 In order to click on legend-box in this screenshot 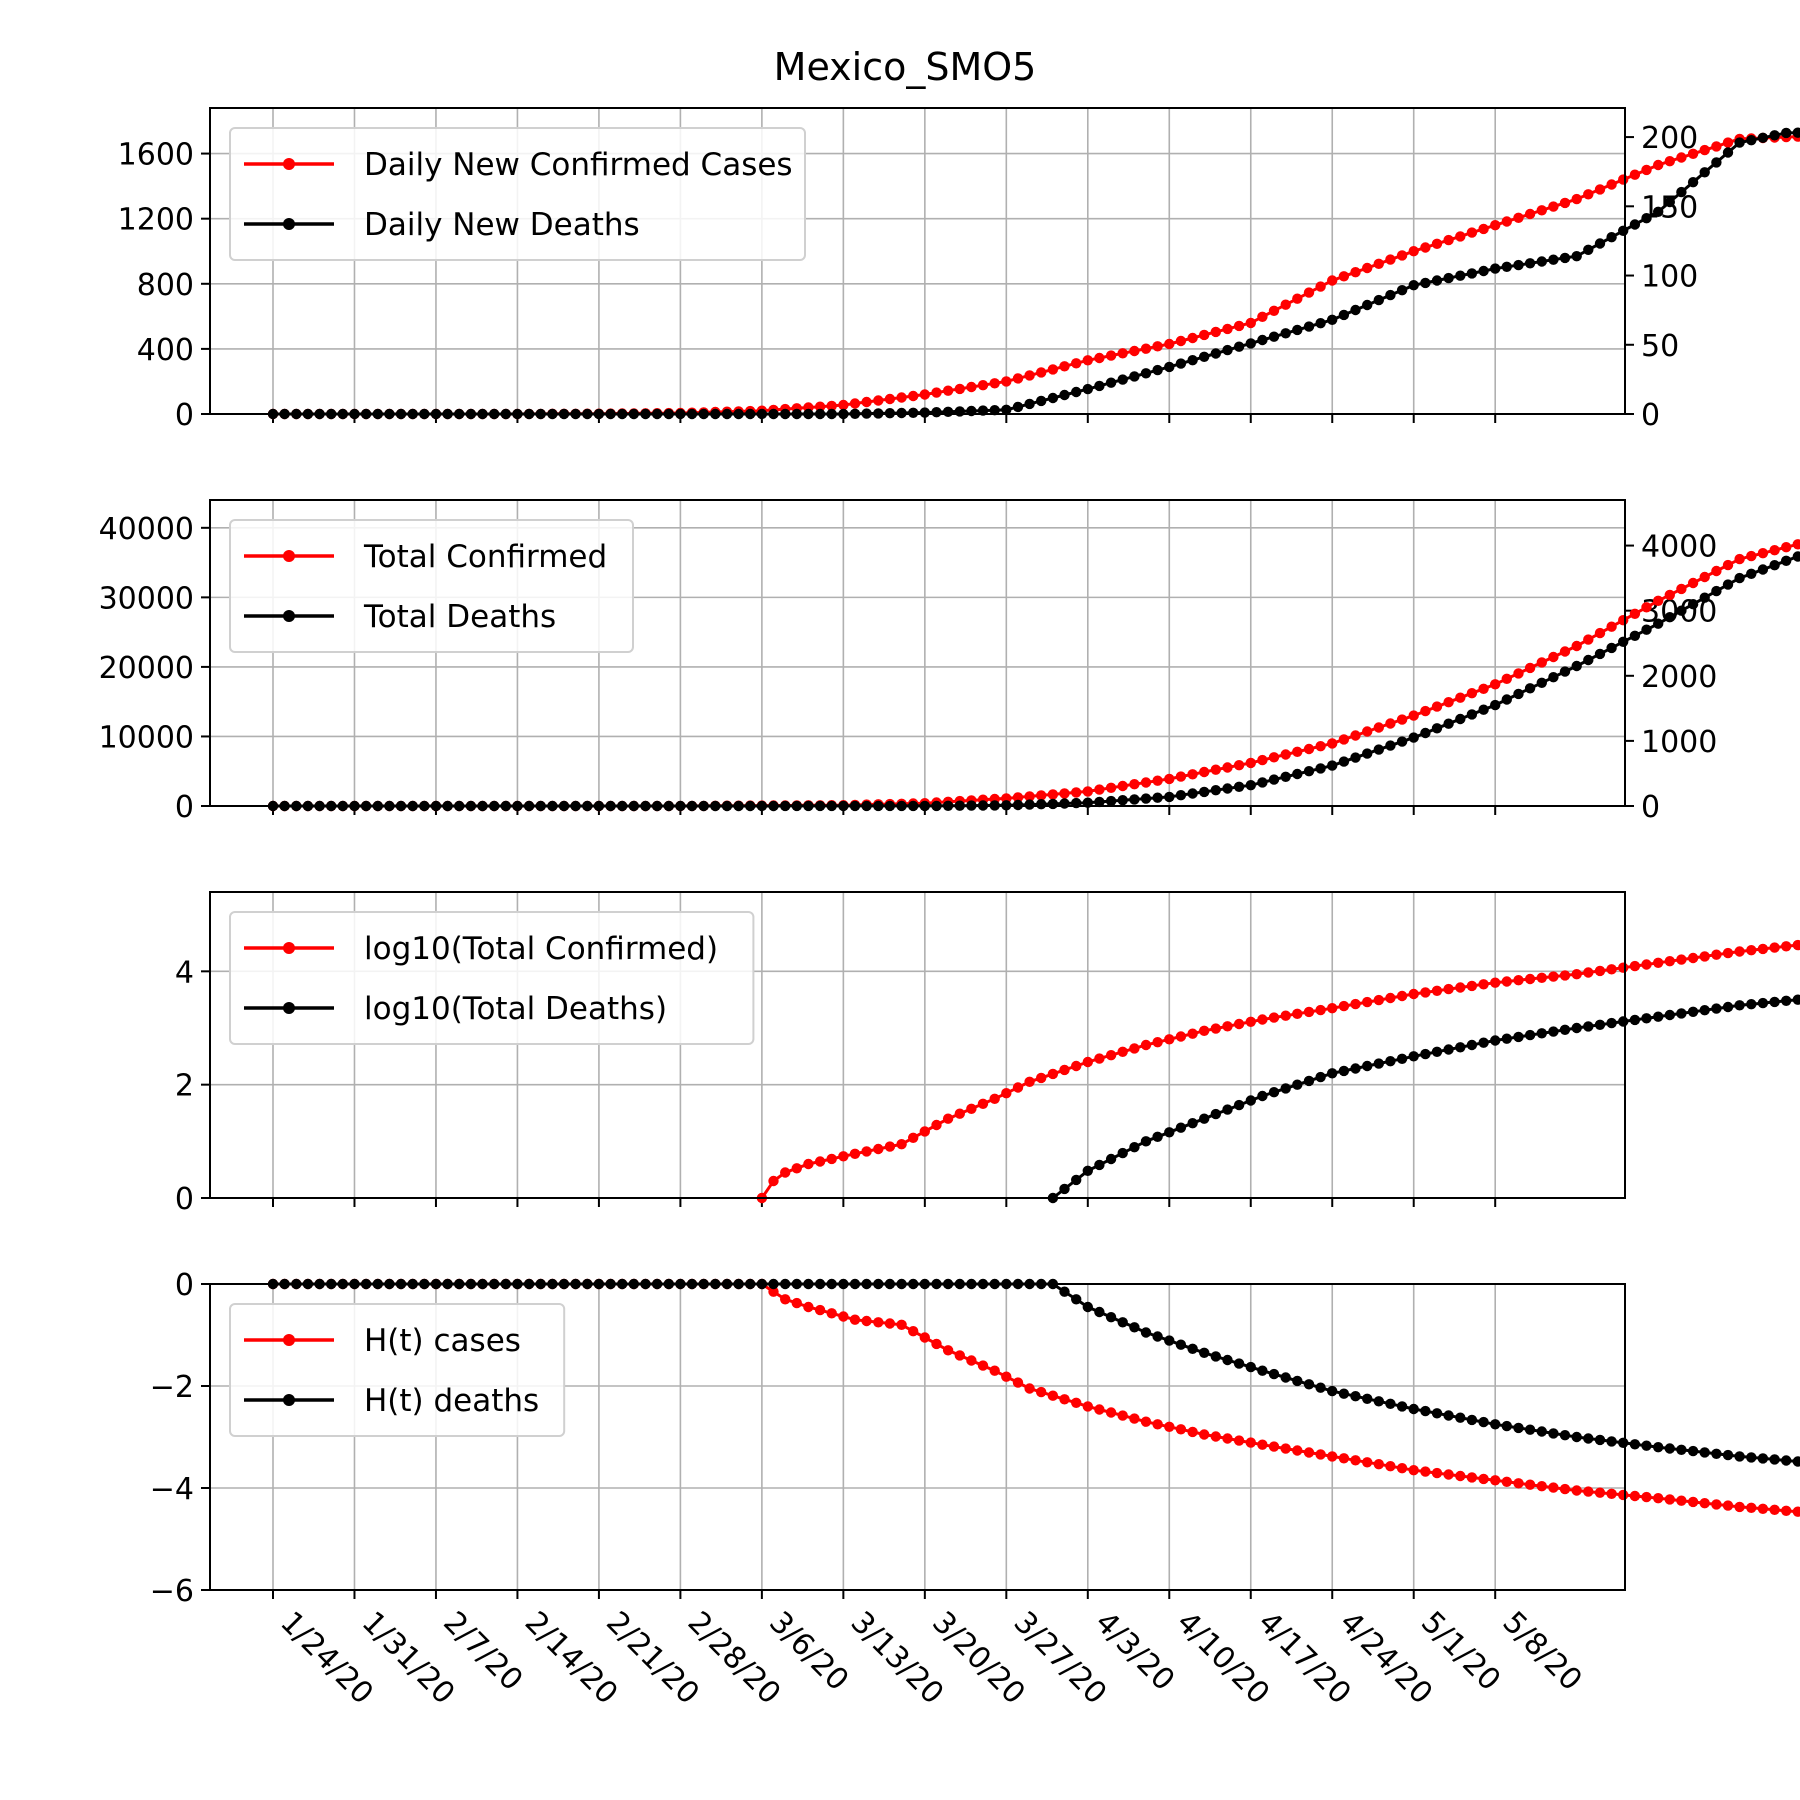, I will do `click(397, 1370)`.